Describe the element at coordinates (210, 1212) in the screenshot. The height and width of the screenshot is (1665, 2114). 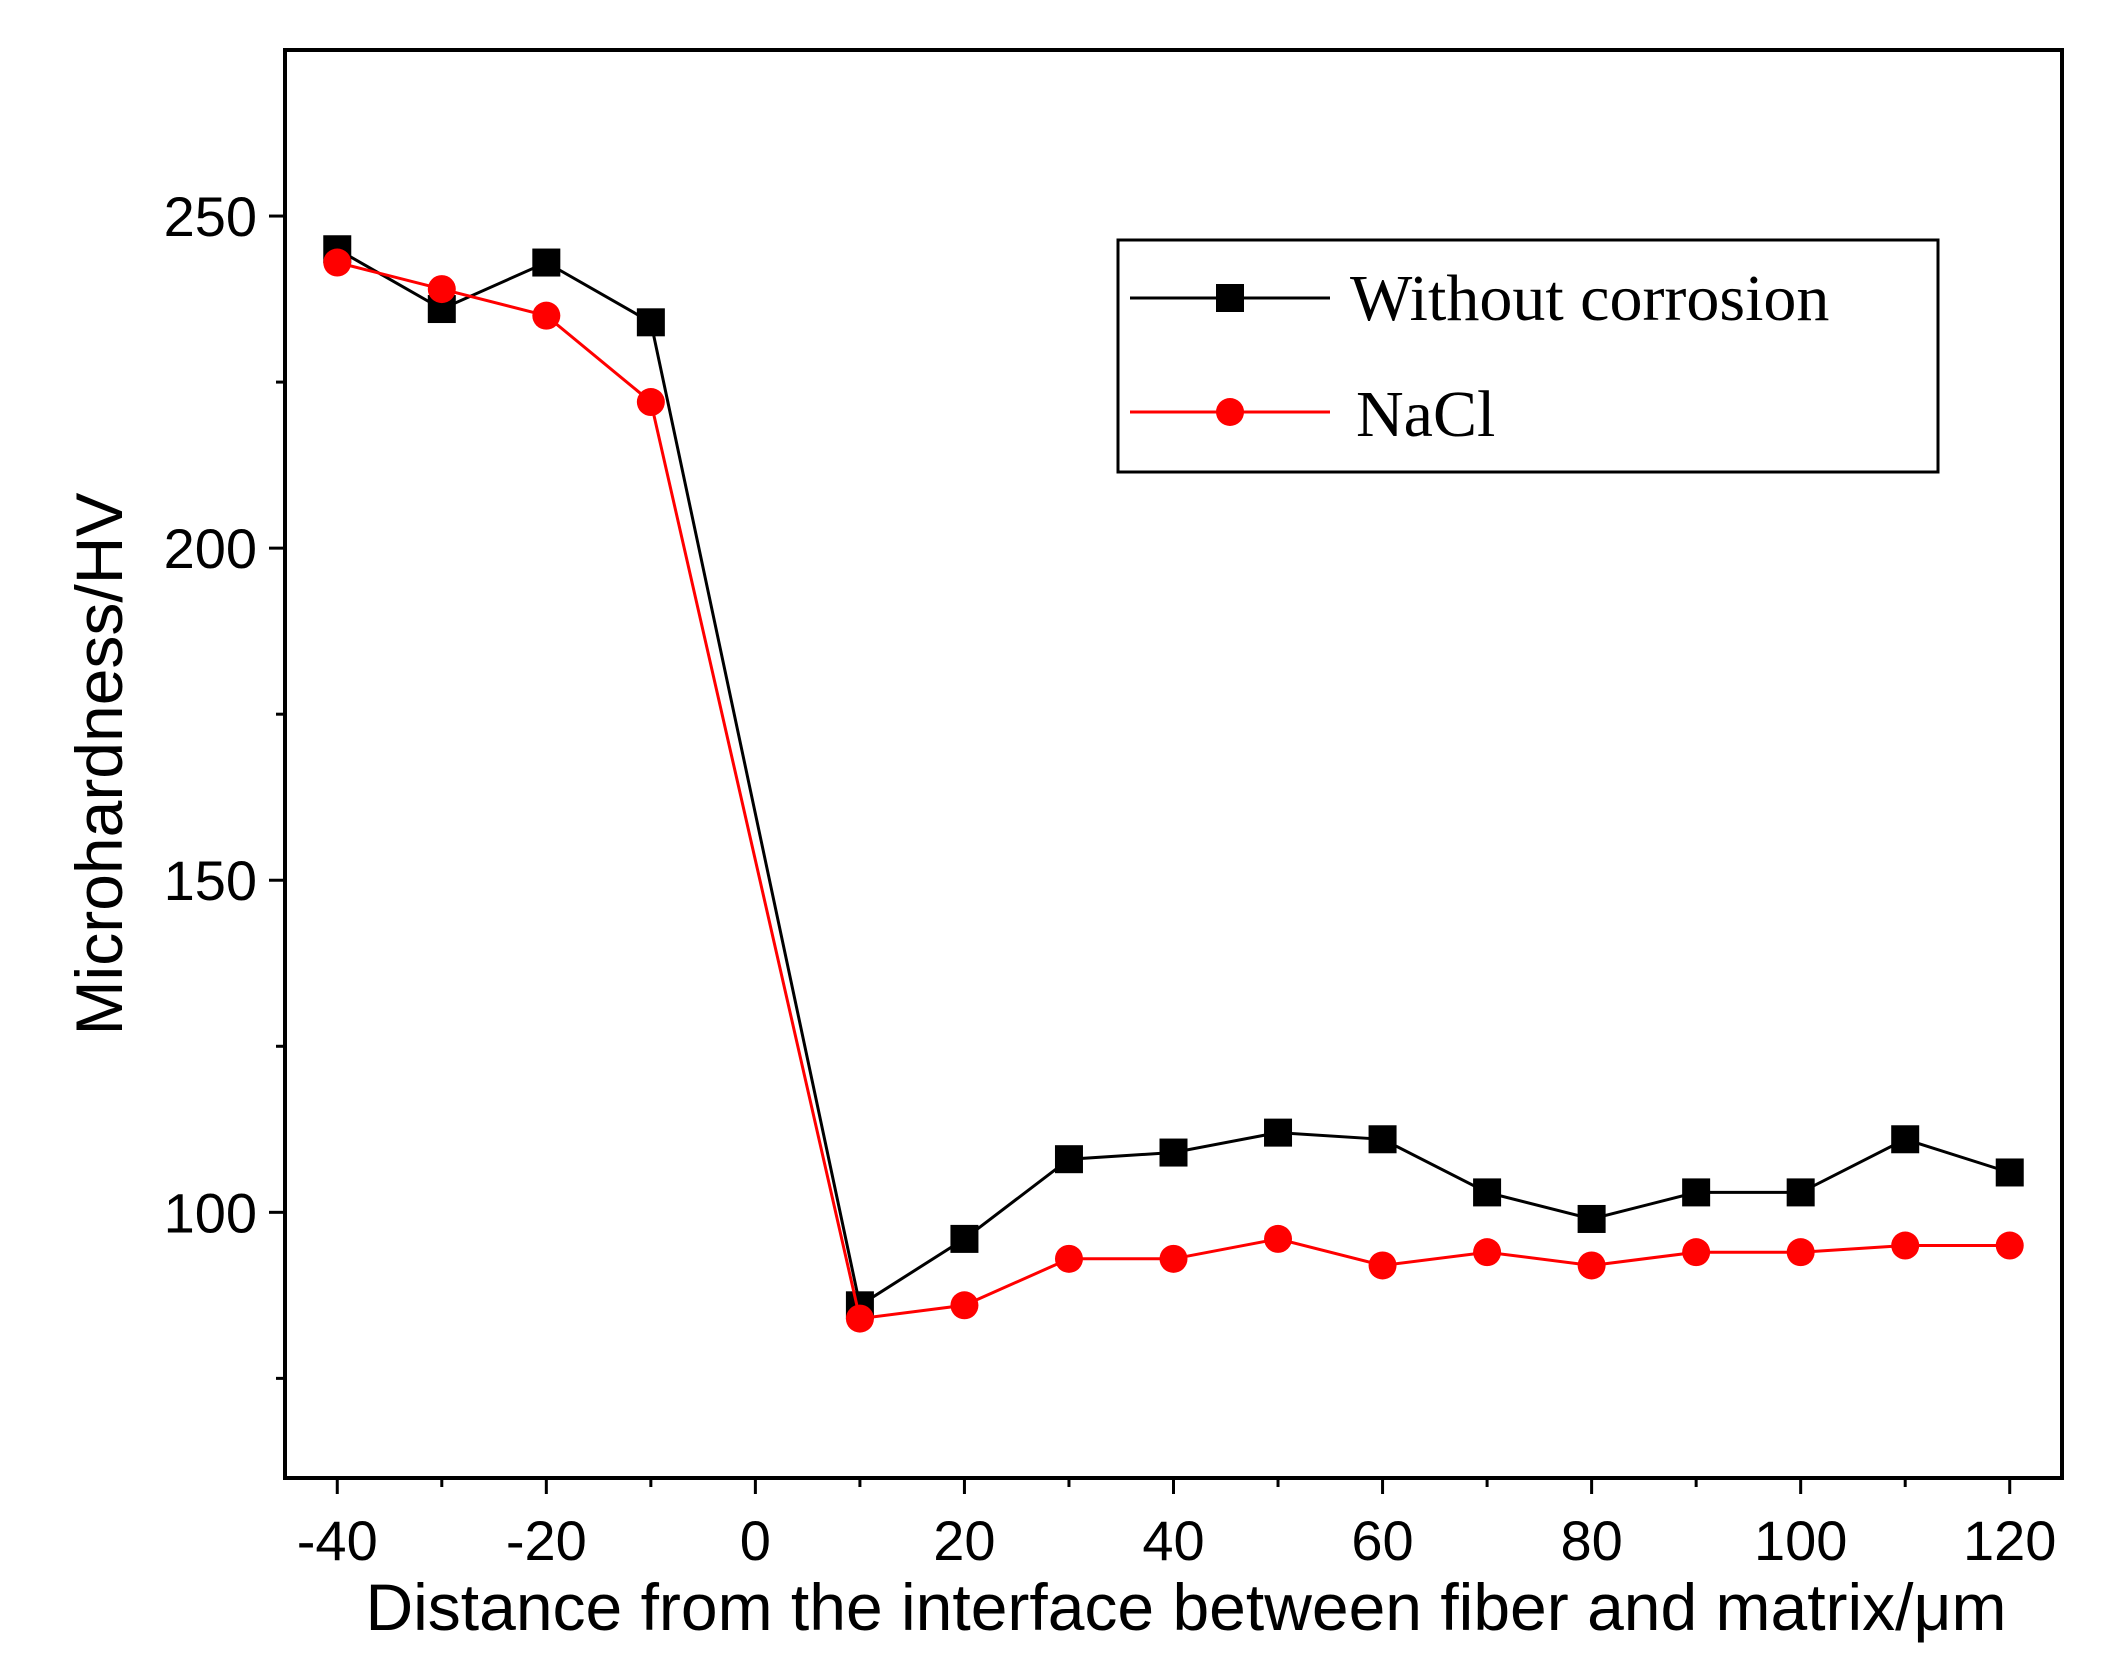
I see `y-tick-label: 100` at that location.